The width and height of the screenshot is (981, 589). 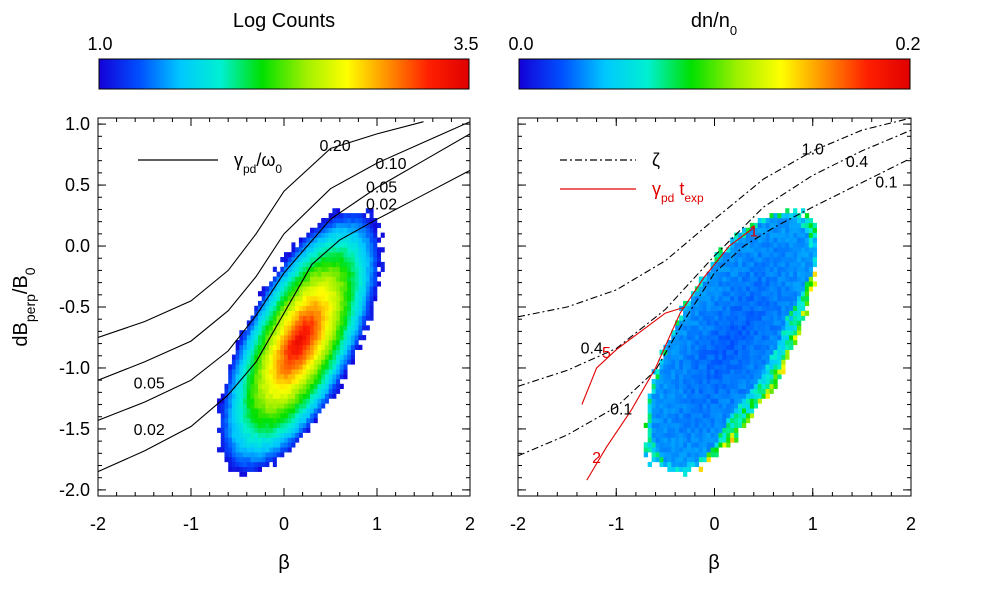 What do you see at coordinates (907, 44) in the screenshot?
I see `colorbar-max-right: 0.2` at bounding box center [907, 44].